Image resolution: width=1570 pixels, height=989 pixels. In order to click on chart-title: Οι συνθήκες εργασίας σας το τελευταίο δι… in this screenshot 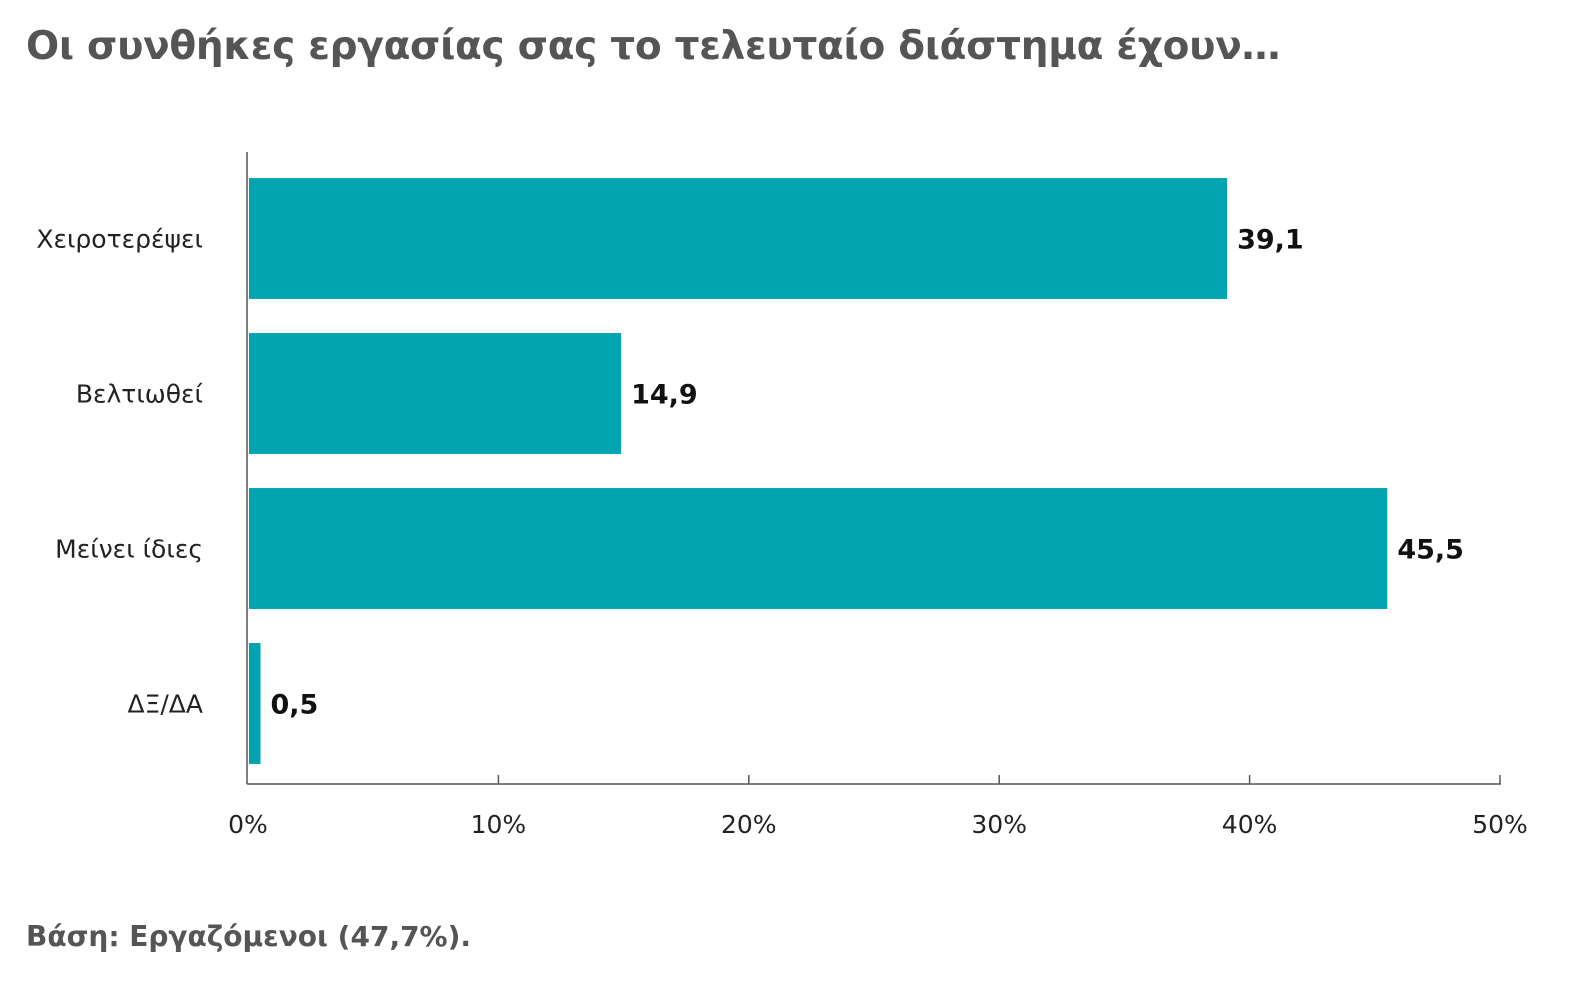, I will do `click(653, 46)`.